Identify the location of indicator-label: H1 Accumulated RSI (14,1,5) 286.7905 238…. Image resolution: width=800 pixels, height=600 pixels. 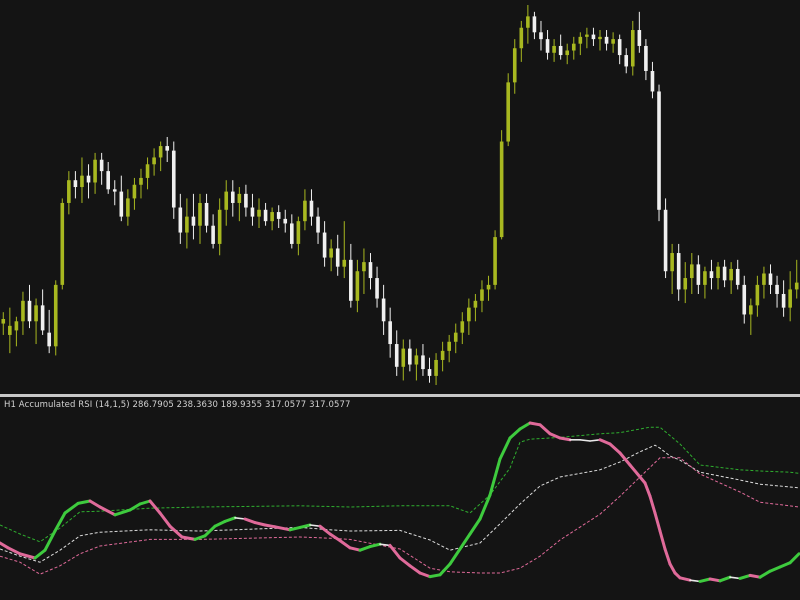
(177, 405).